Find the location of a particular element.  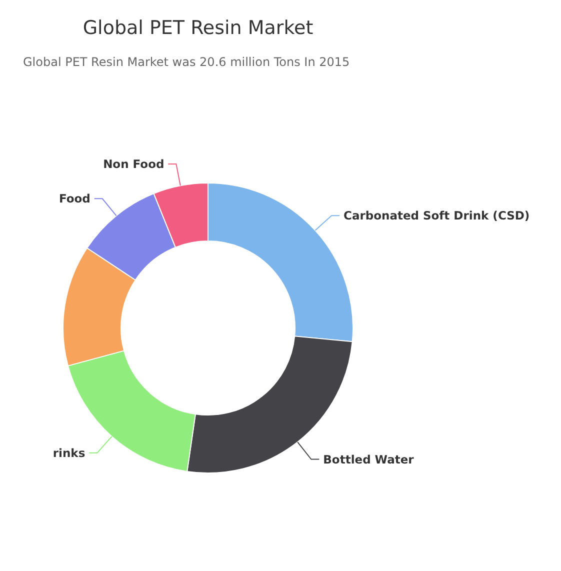

slice-label: Non Food is located at coordinates (133, 164).